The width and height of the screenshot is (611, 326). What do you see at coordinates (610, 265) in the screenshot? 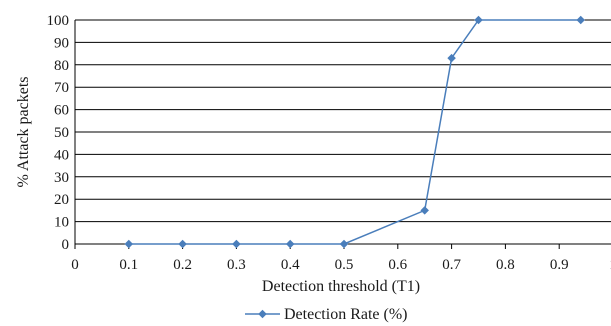
I see `x-tick-label: 1` at bounding box center [610, 265].